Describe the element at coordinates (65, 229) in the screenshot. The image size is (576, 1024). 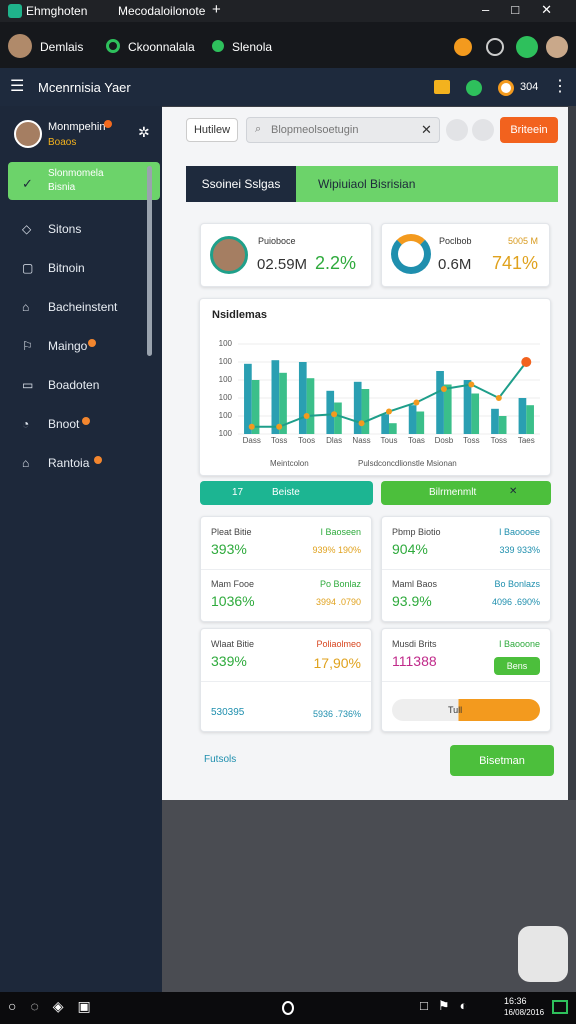
I see `nav-item: Sitons` at that location.